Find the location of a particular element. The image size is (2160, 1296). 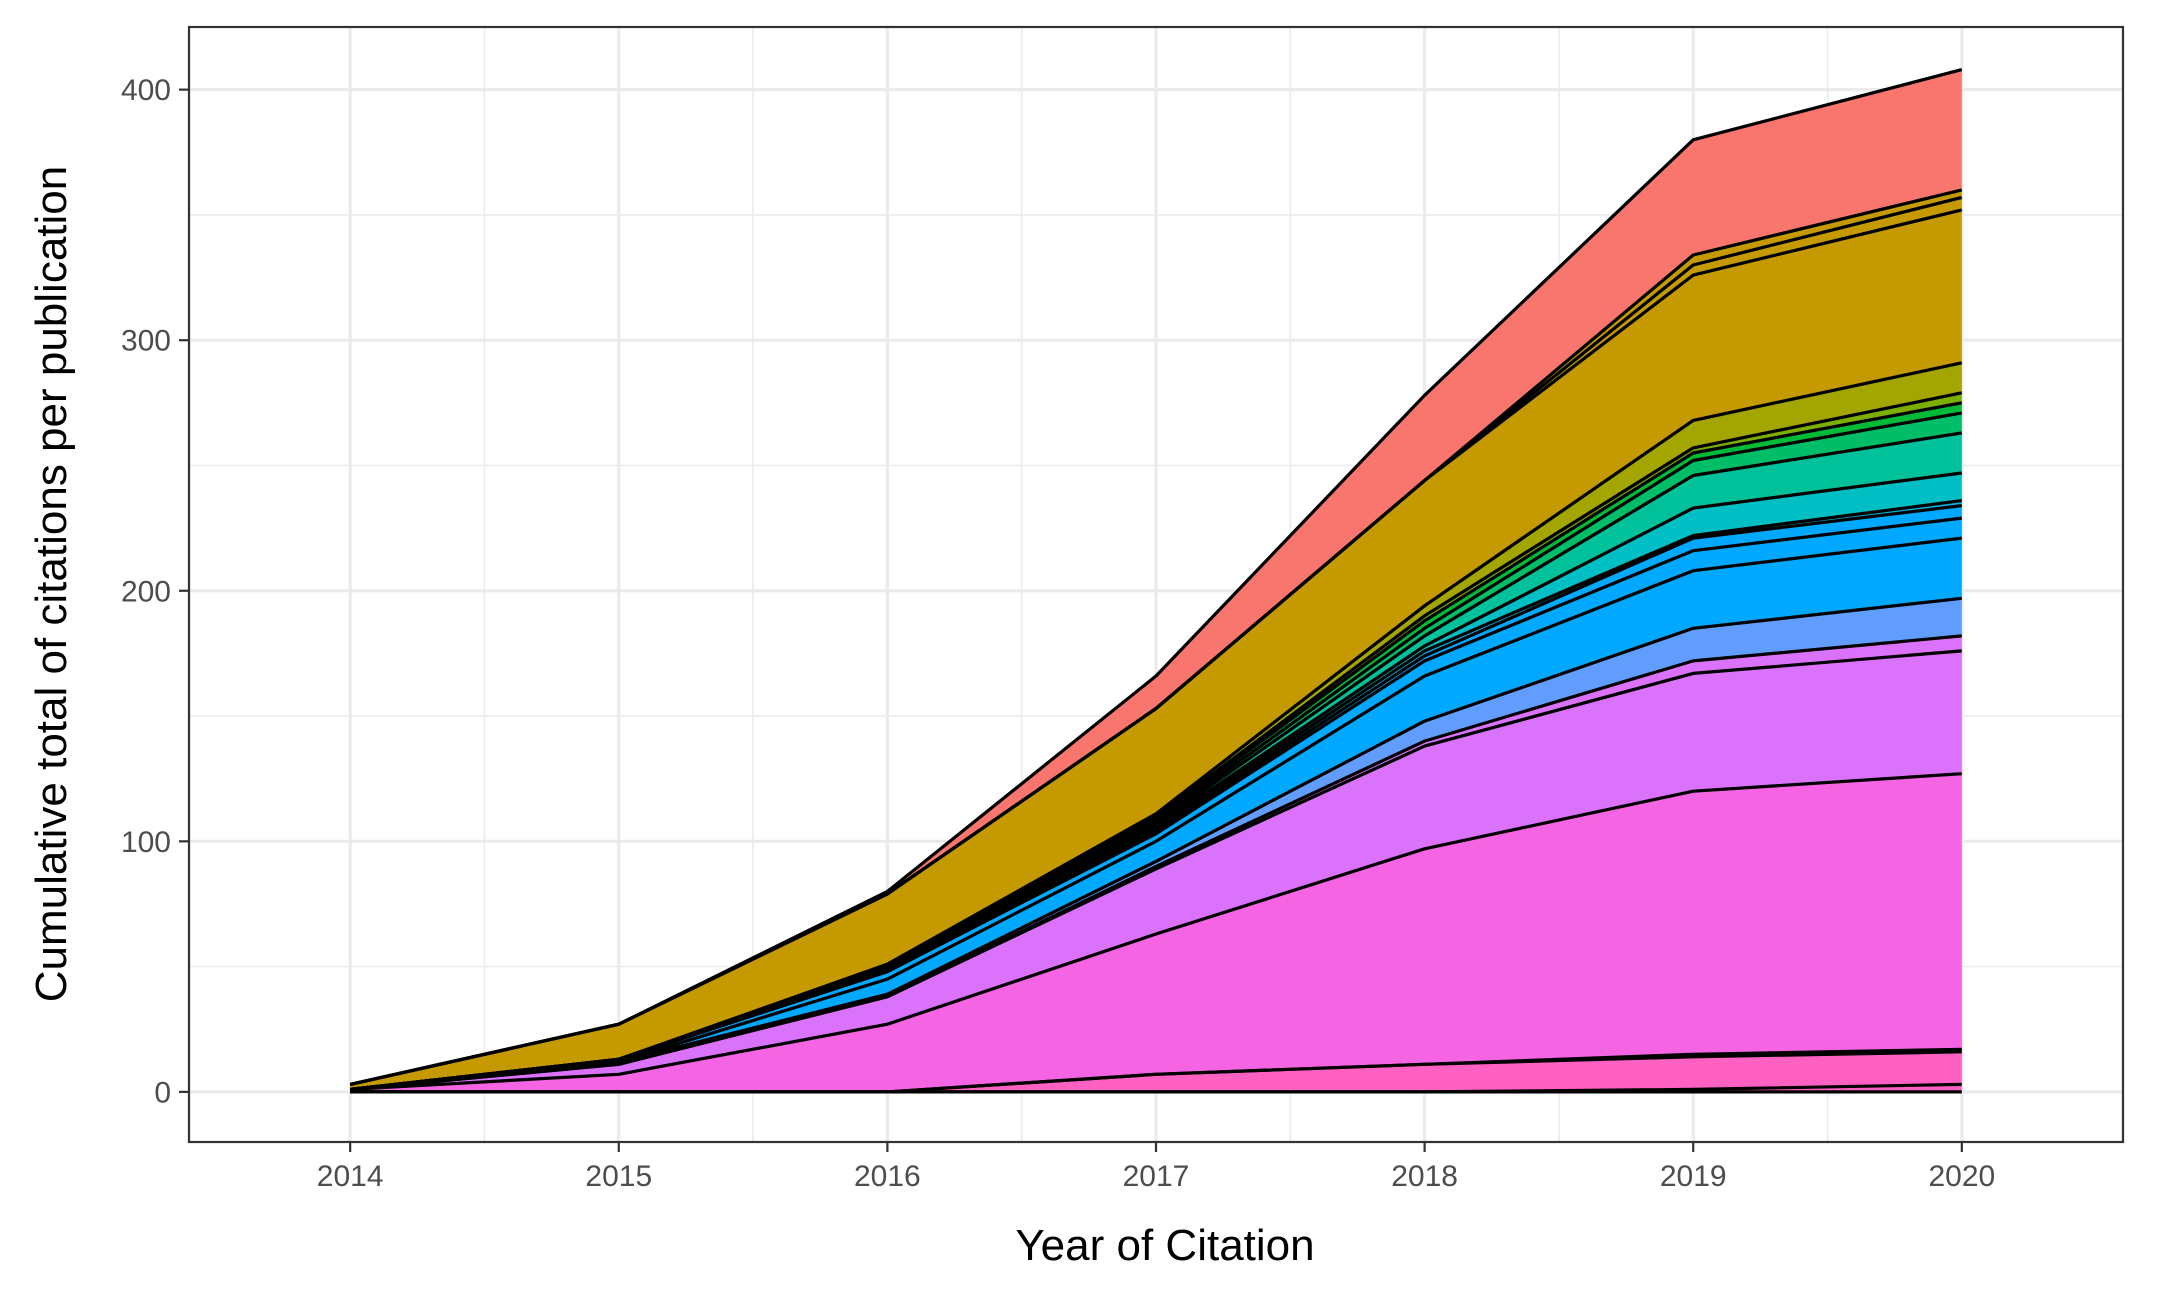

x-axis-title: Year of Citation is located at coordinates (1164, 1245).